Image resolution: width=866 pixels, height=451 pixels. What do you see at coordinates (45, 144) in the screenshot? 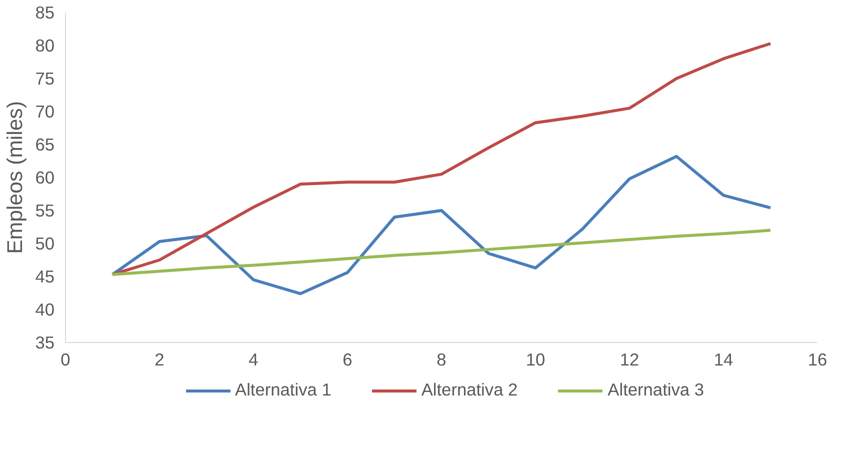
I see `y-tick-label: 65` at bounding box center [45, 144].